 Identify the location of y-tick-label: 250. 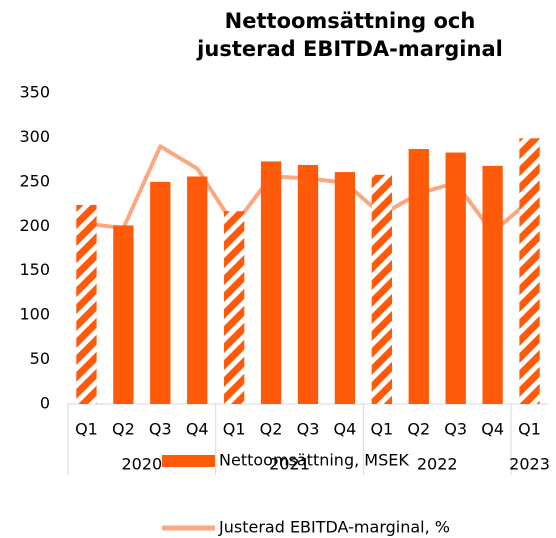
(34, 180).